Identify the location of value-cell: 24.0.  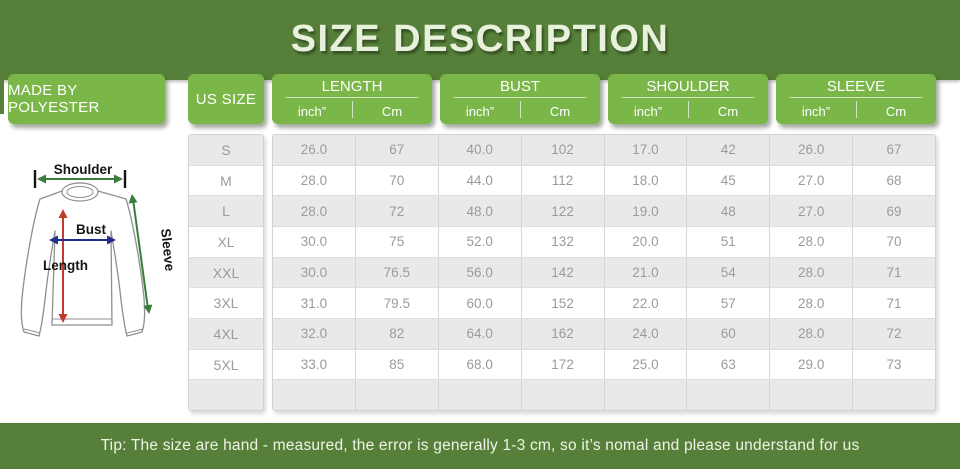
(646, 334).